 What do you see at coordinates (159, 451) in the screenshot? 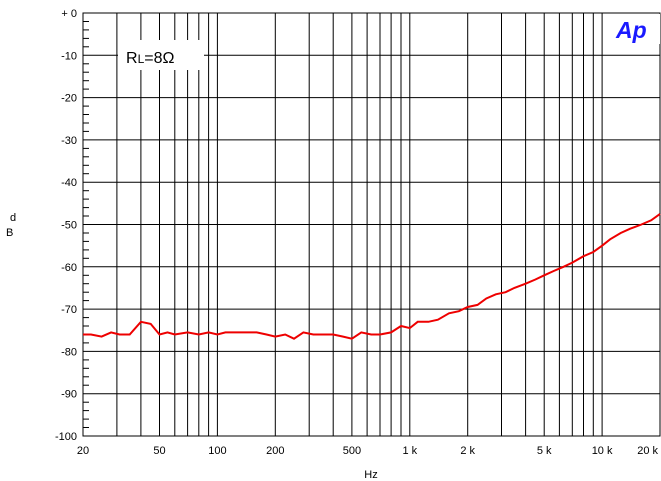
I see `x-tick-label-1: 50` at bounding box center [159, 451].